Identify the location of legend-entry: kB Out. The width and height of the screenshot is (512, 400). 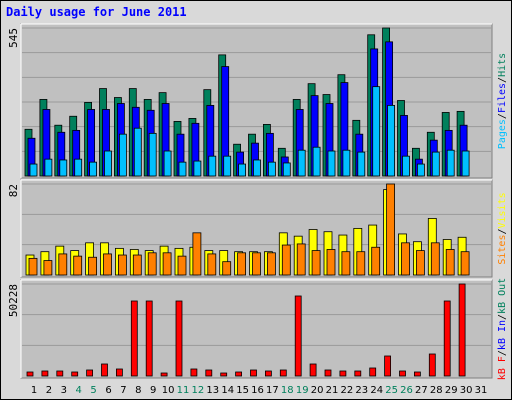
(502, 296).